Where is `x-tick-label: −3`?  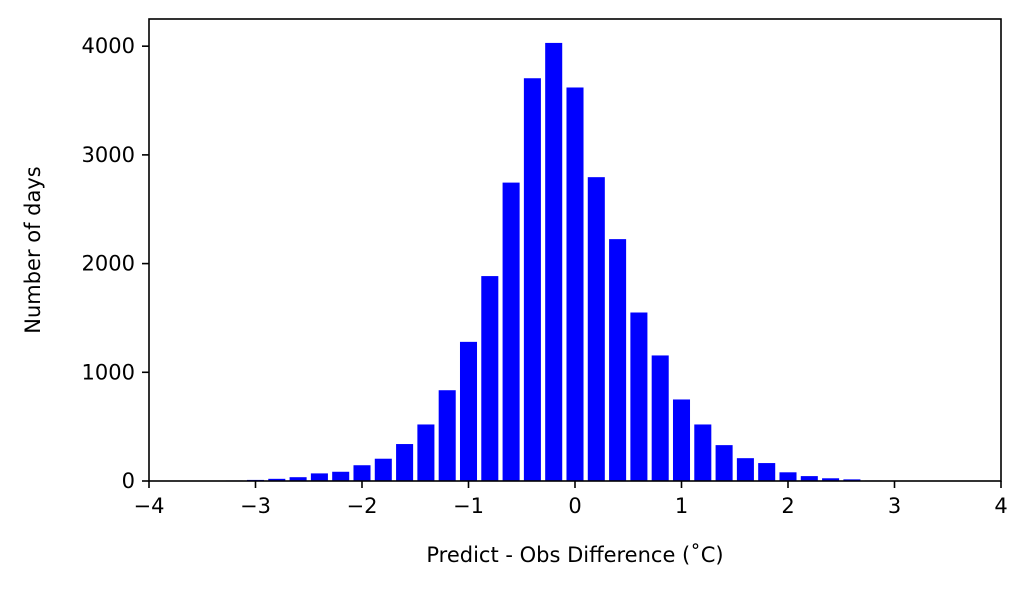 x-tick-label: −3 is located at coordinates (255, 506).